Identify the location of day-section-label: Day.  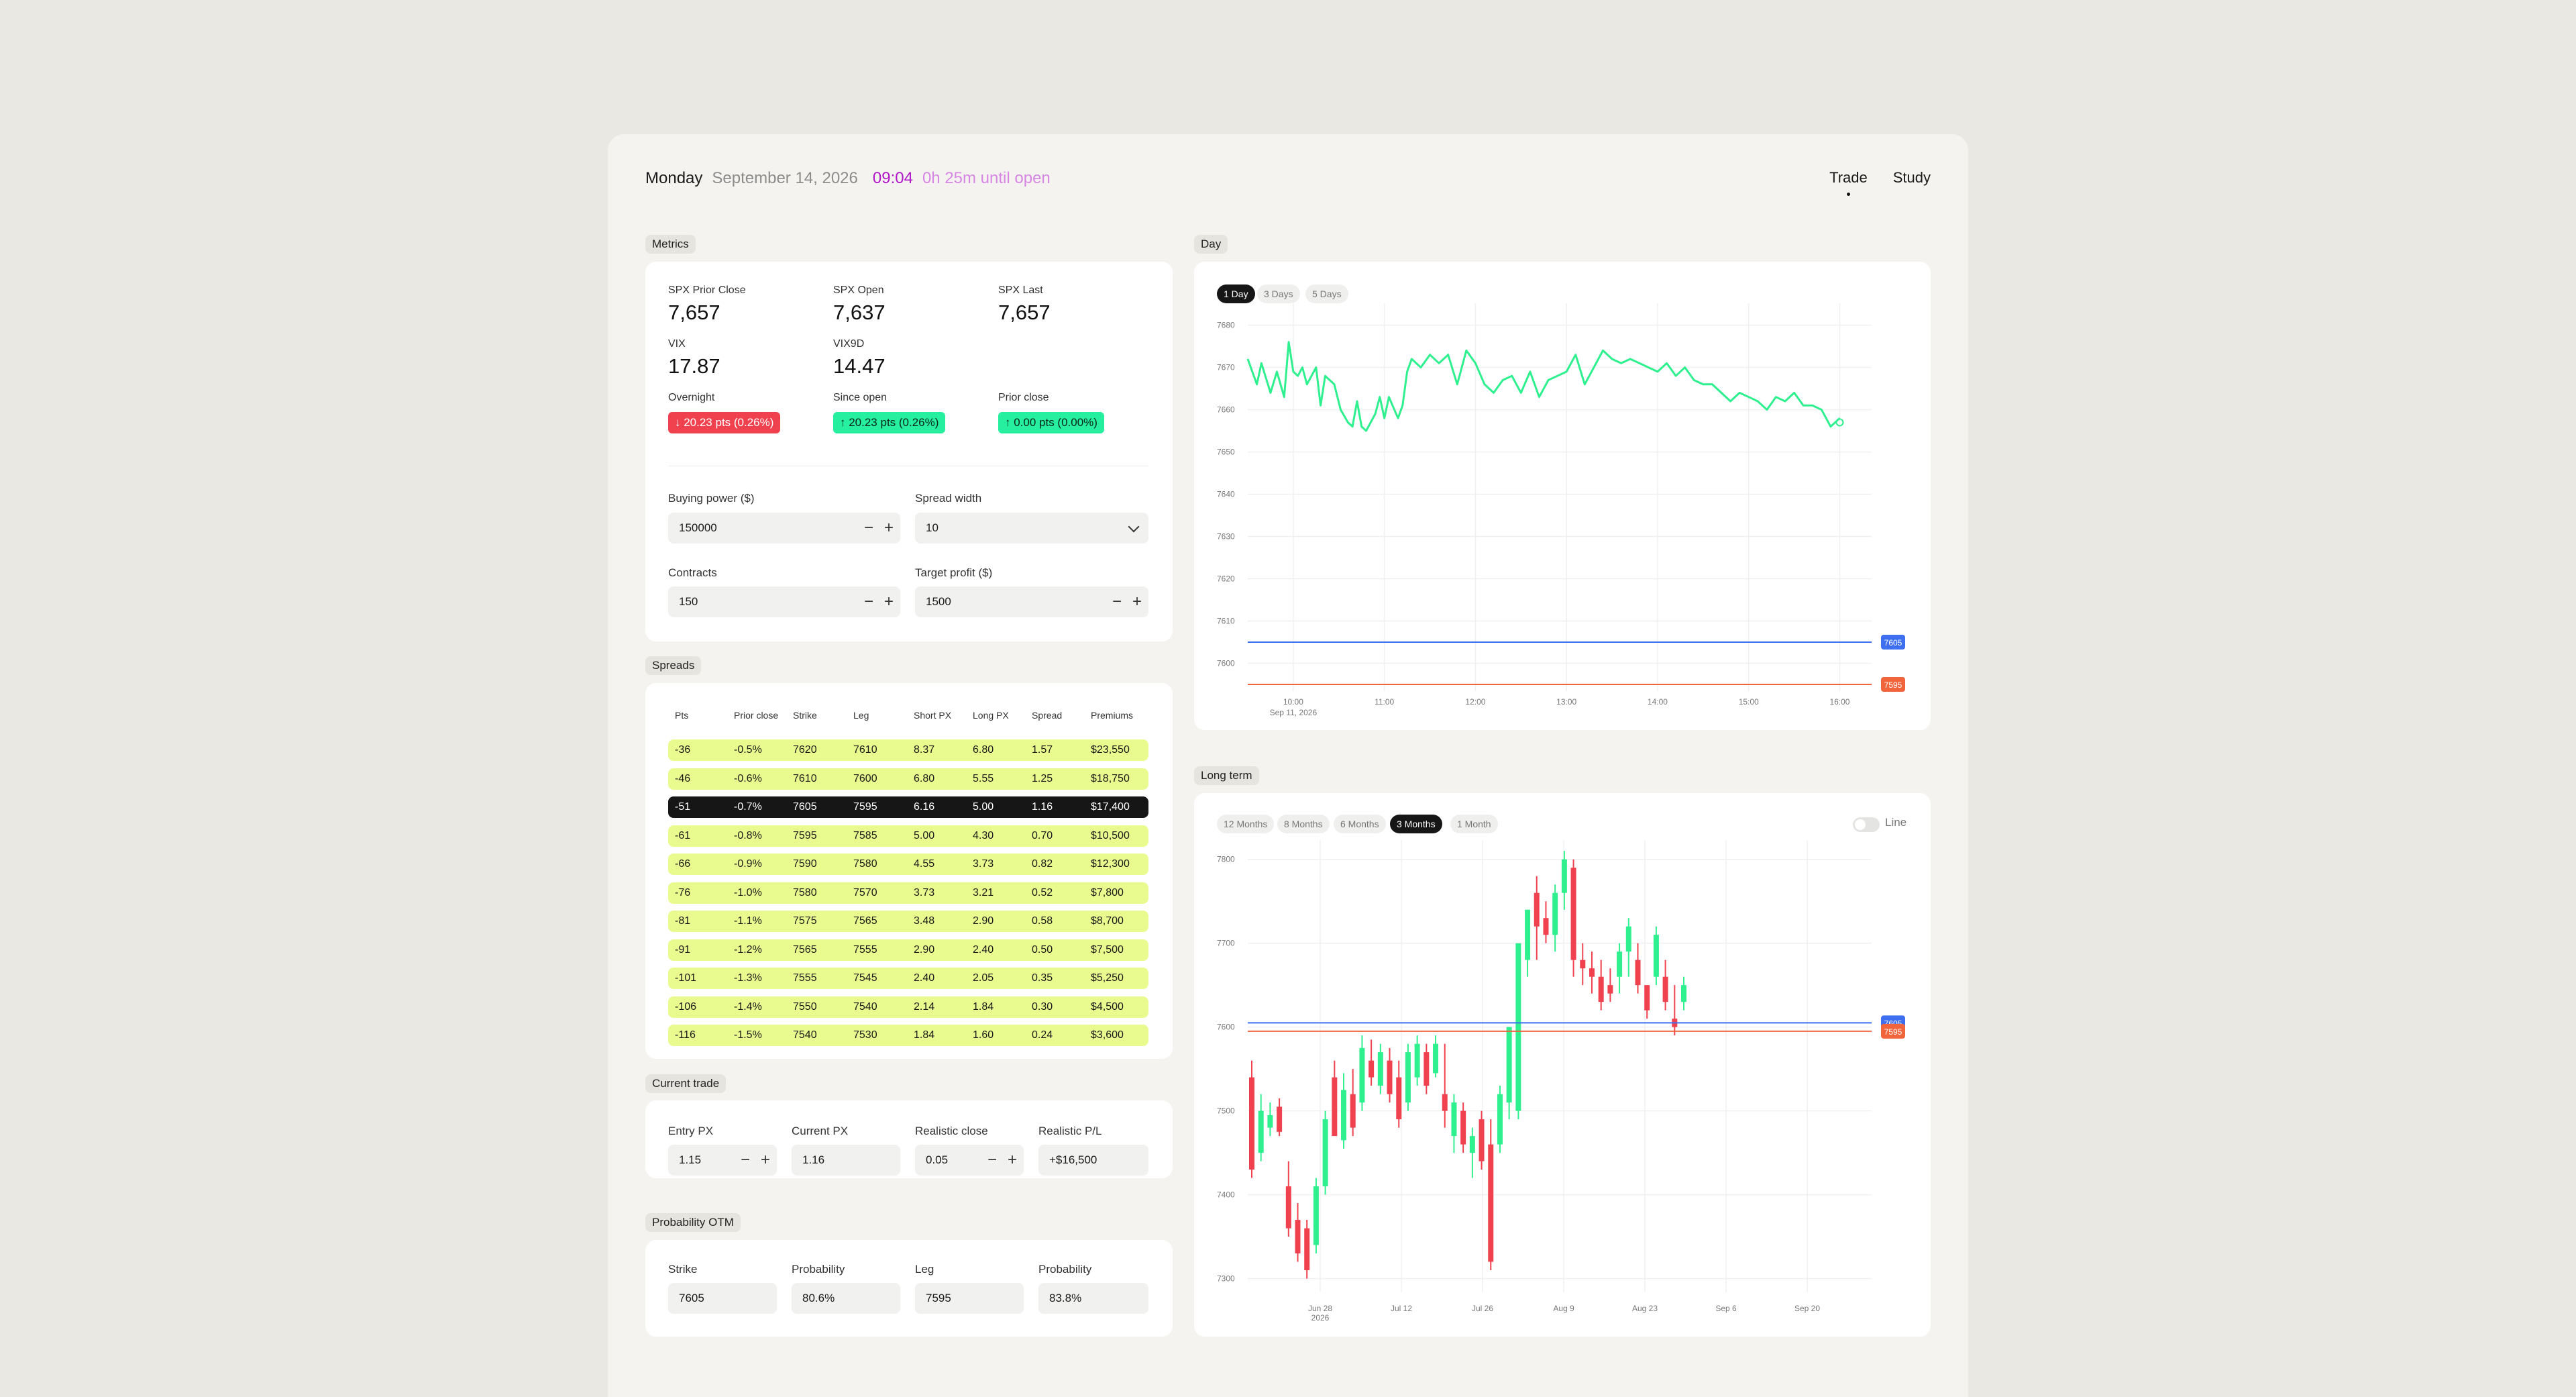
(1211, 245).